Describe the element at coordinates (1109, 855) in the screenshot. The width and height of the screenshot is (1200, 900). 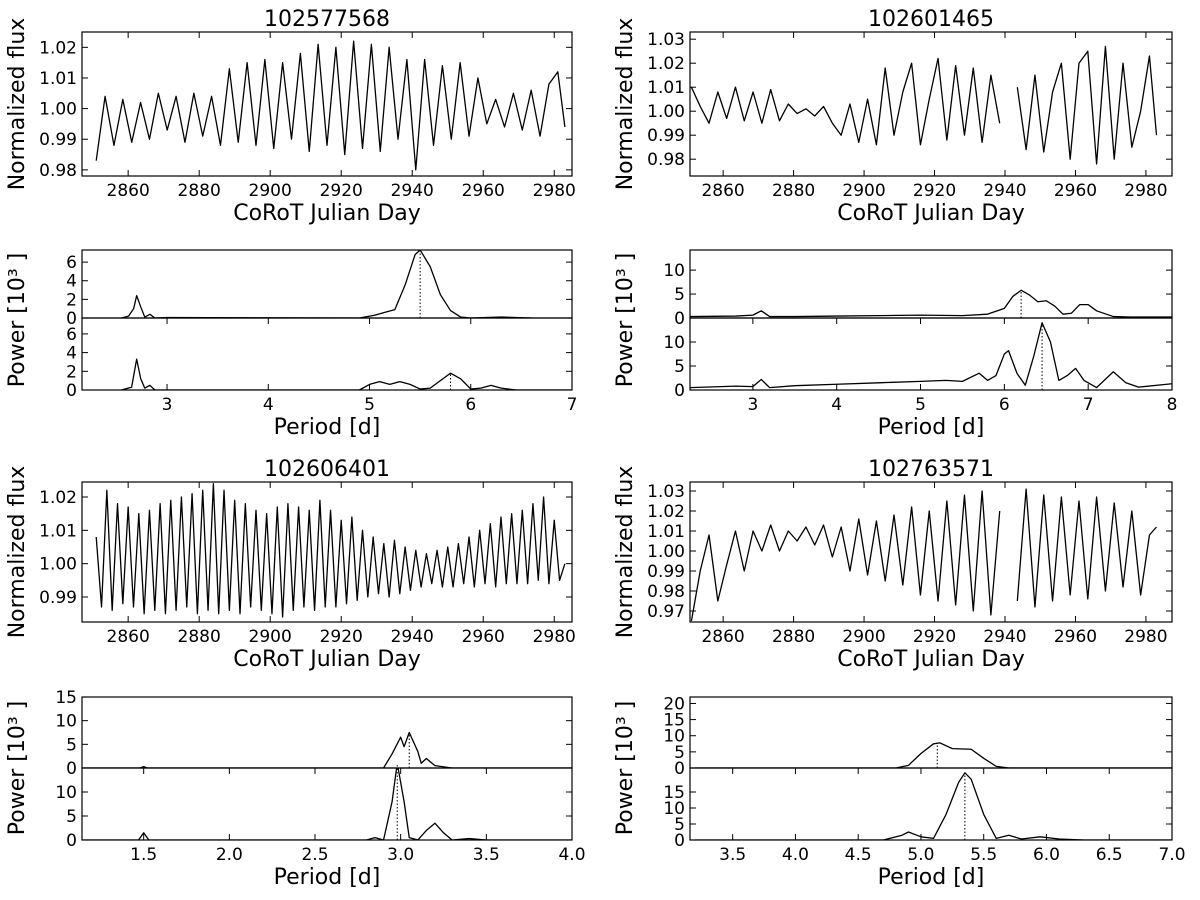
I see `x-tick-label: 6.5` at that location.